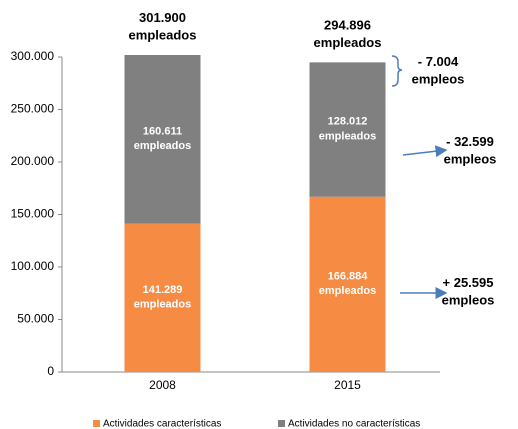 This screenshot has width=518, height=429. I want to click on y-tick-label: 0, so click(50, 371).